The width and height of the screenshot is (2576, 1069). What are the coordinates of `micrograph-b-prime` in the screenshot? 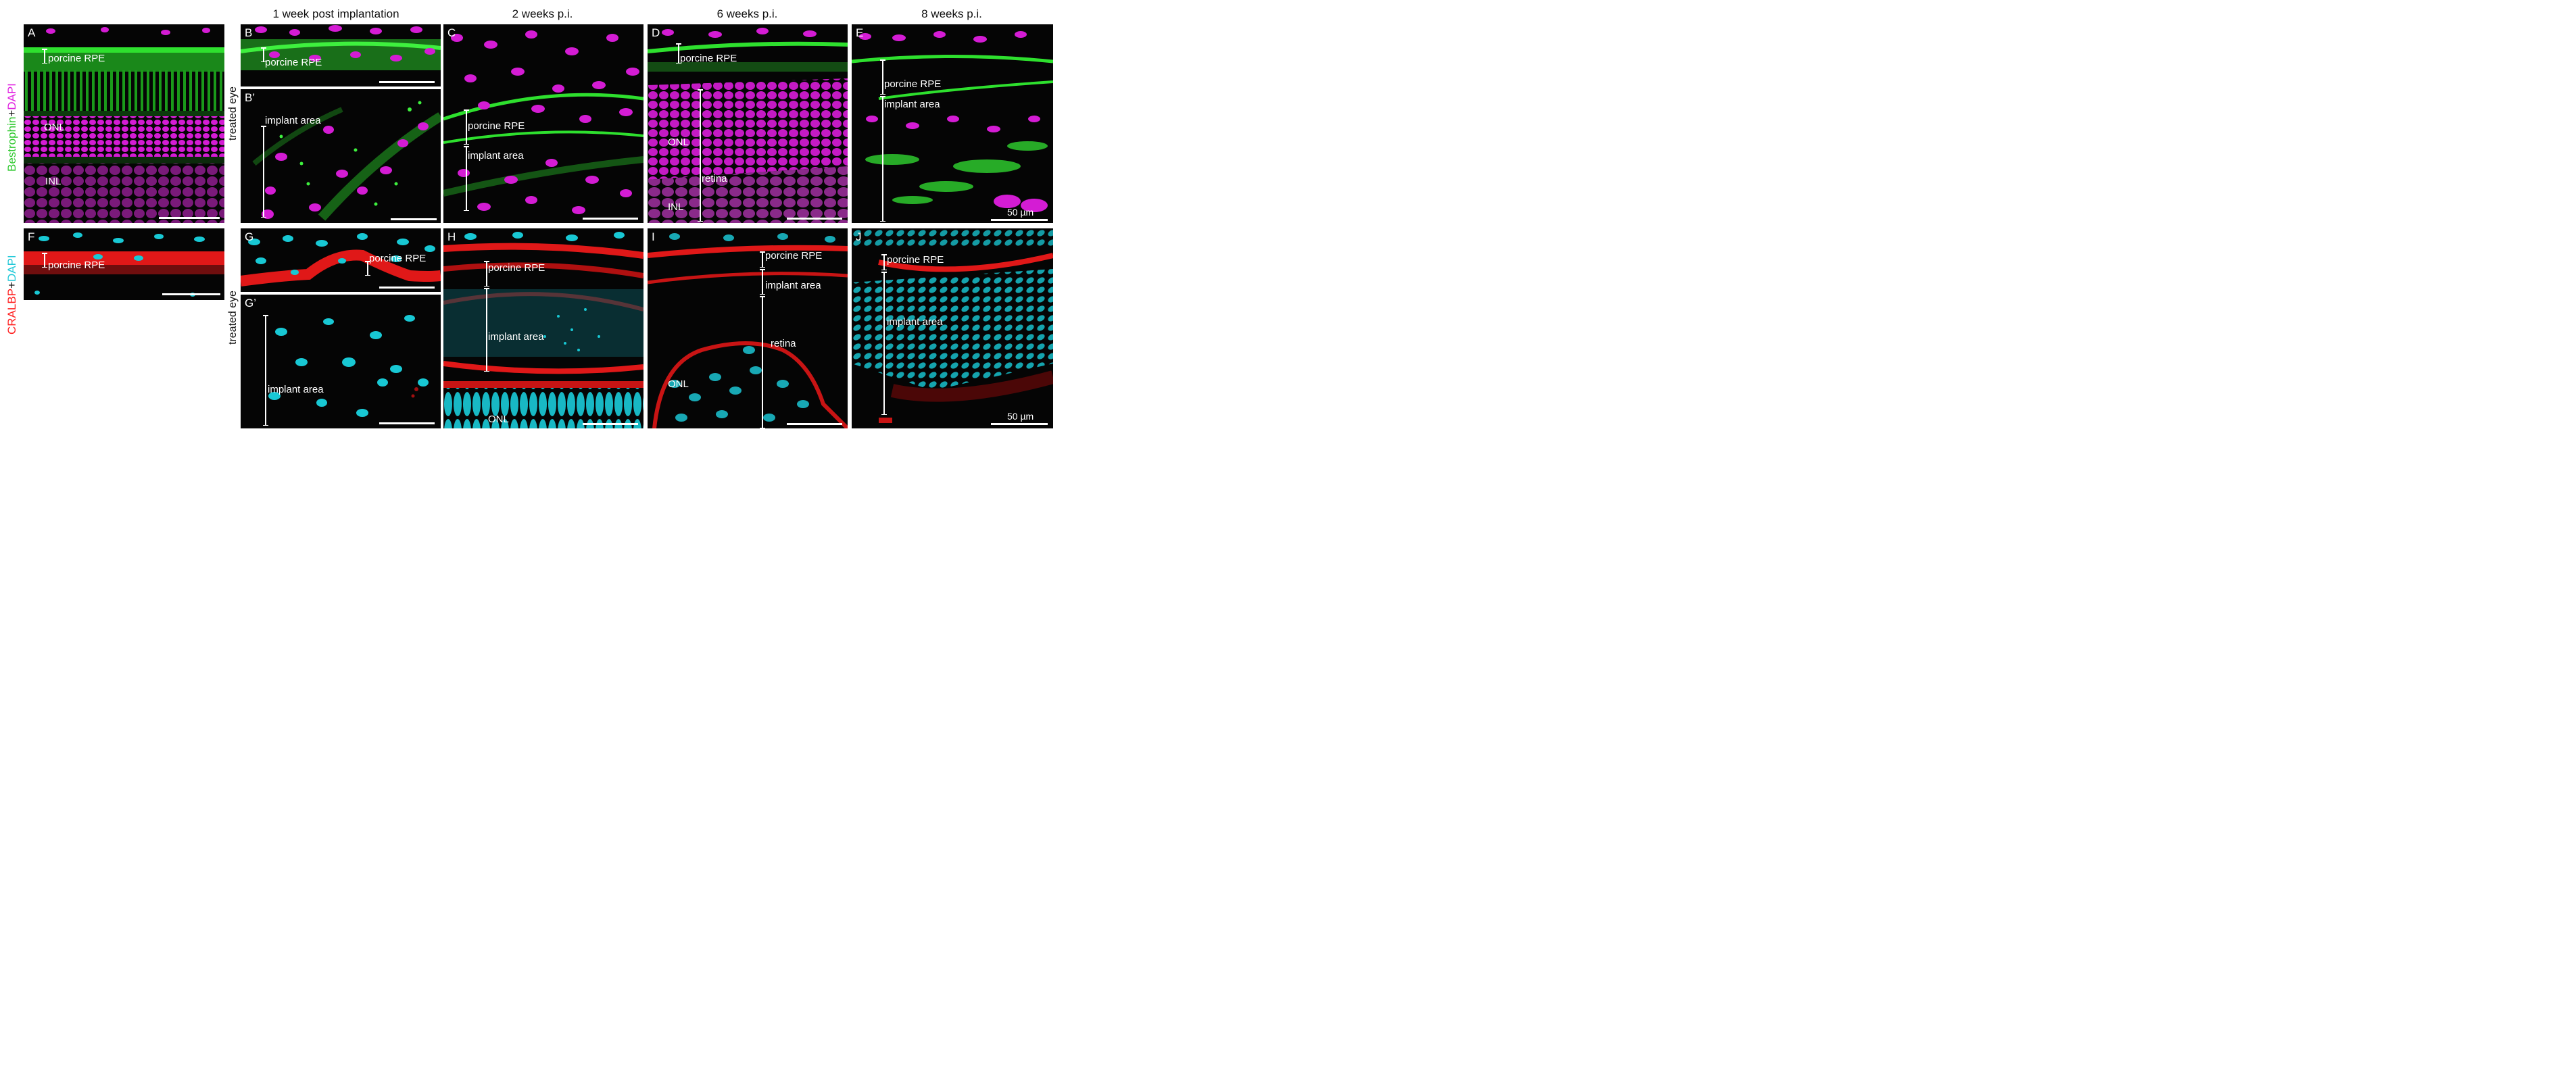 It's located at (341, 156).